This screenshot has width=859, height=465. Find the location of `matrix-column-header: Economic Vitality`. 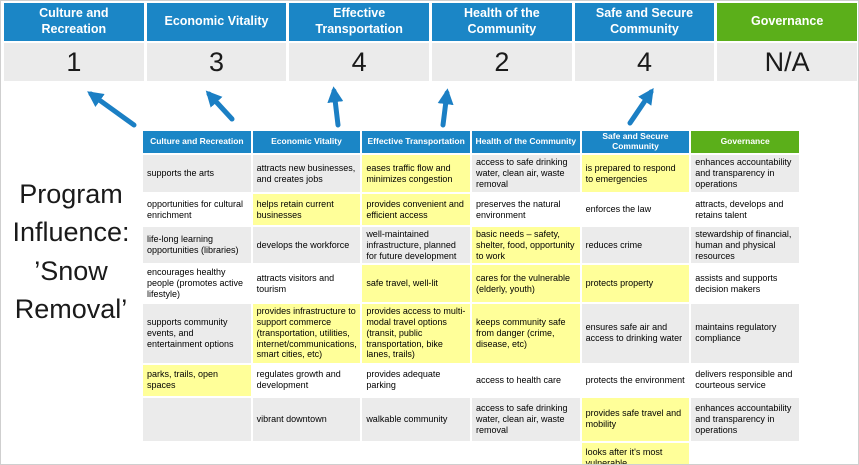

matrix-column-header: Economic Vitality is located at coordinates (306, 142).